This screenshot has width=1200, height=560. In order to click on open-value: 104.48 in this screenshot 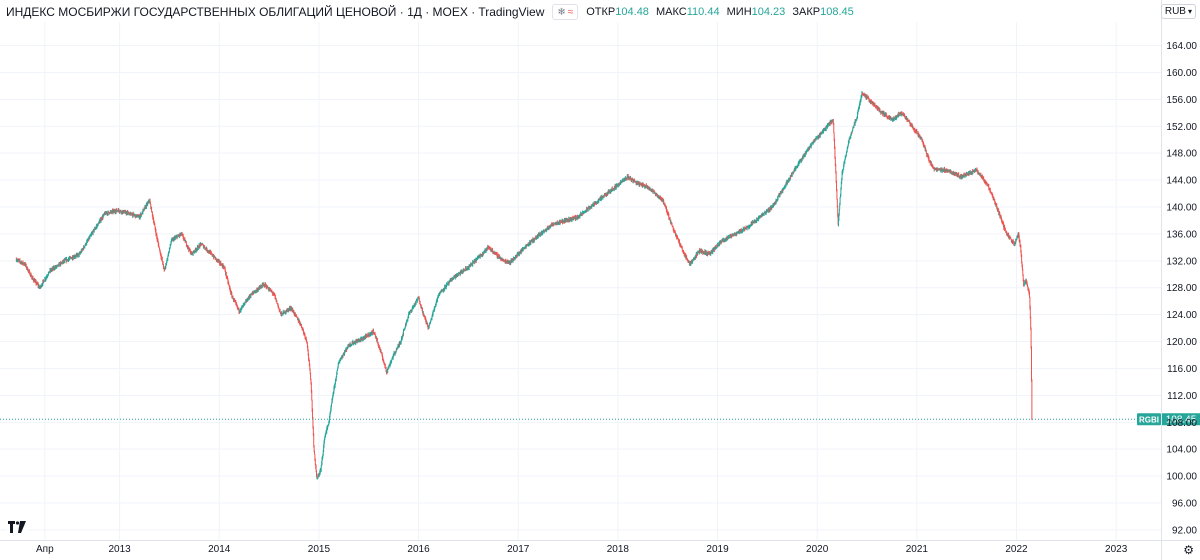, I will do `click(632, 12)`.